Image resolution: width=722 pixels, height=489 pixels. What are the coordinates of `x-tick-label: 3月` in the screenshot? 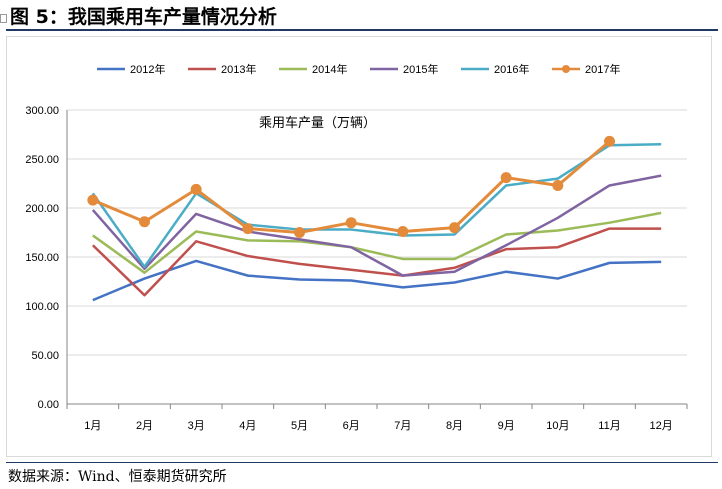 It's located at (196, 426).